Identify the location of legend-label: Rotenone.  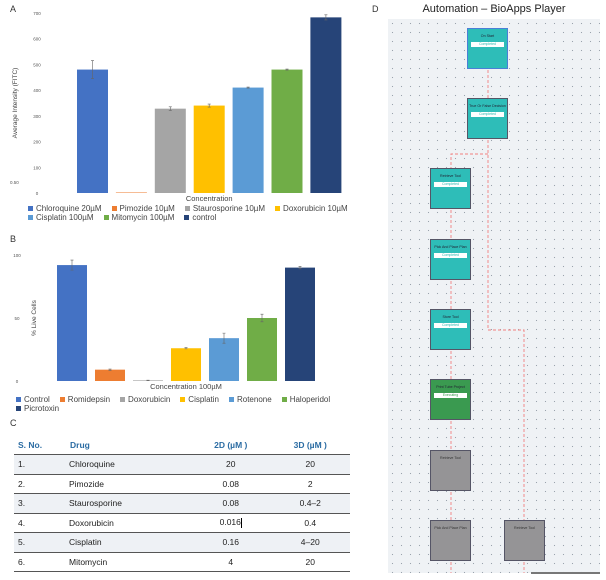
(254, 399).